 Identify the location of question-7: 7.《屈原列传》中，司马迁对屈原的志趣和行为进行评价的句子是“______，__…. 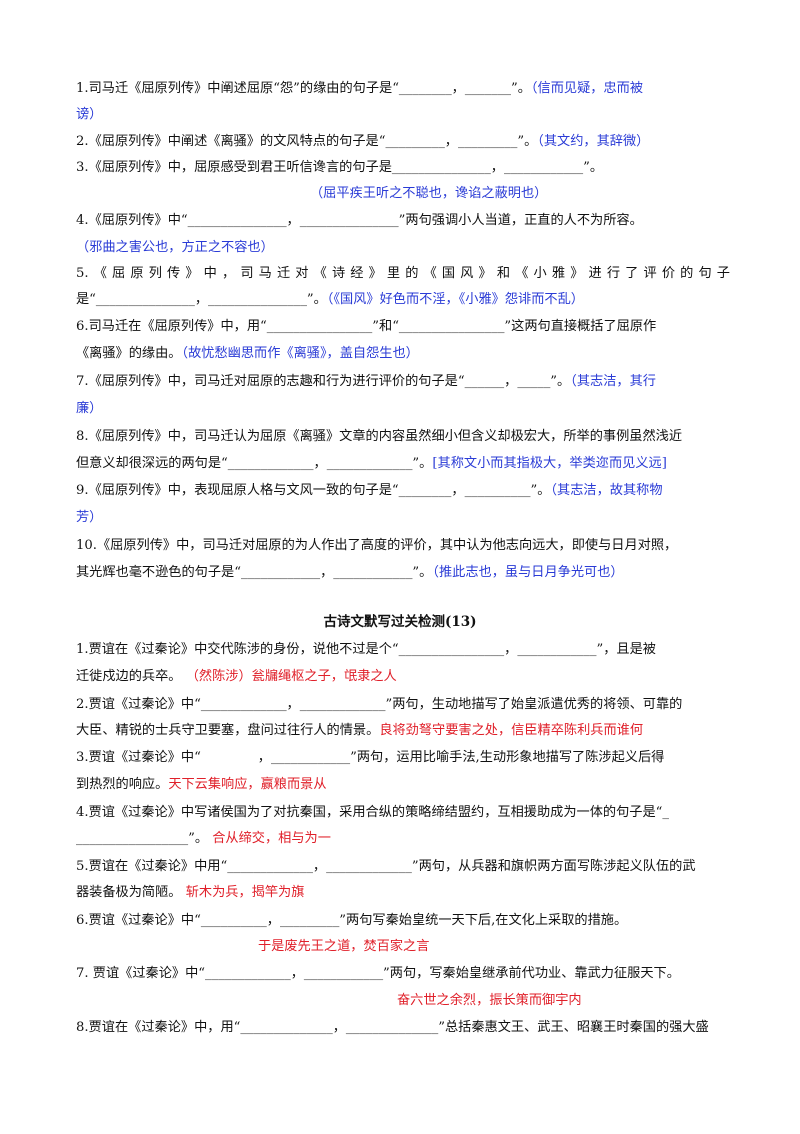
(403, 382).